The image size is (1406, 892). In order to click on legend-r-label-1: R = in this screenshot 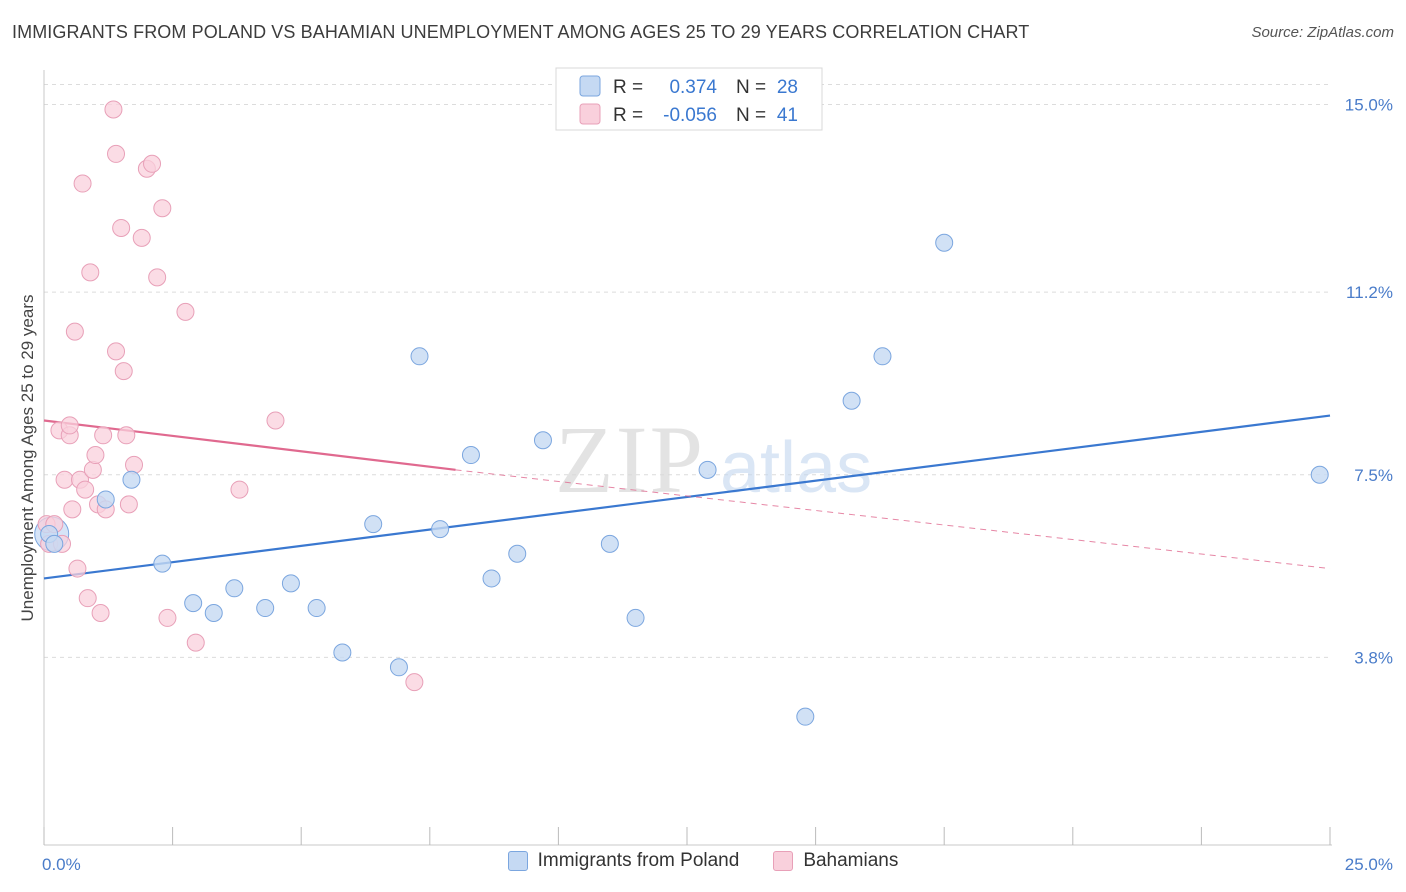, I will do `click(628, 87)`.